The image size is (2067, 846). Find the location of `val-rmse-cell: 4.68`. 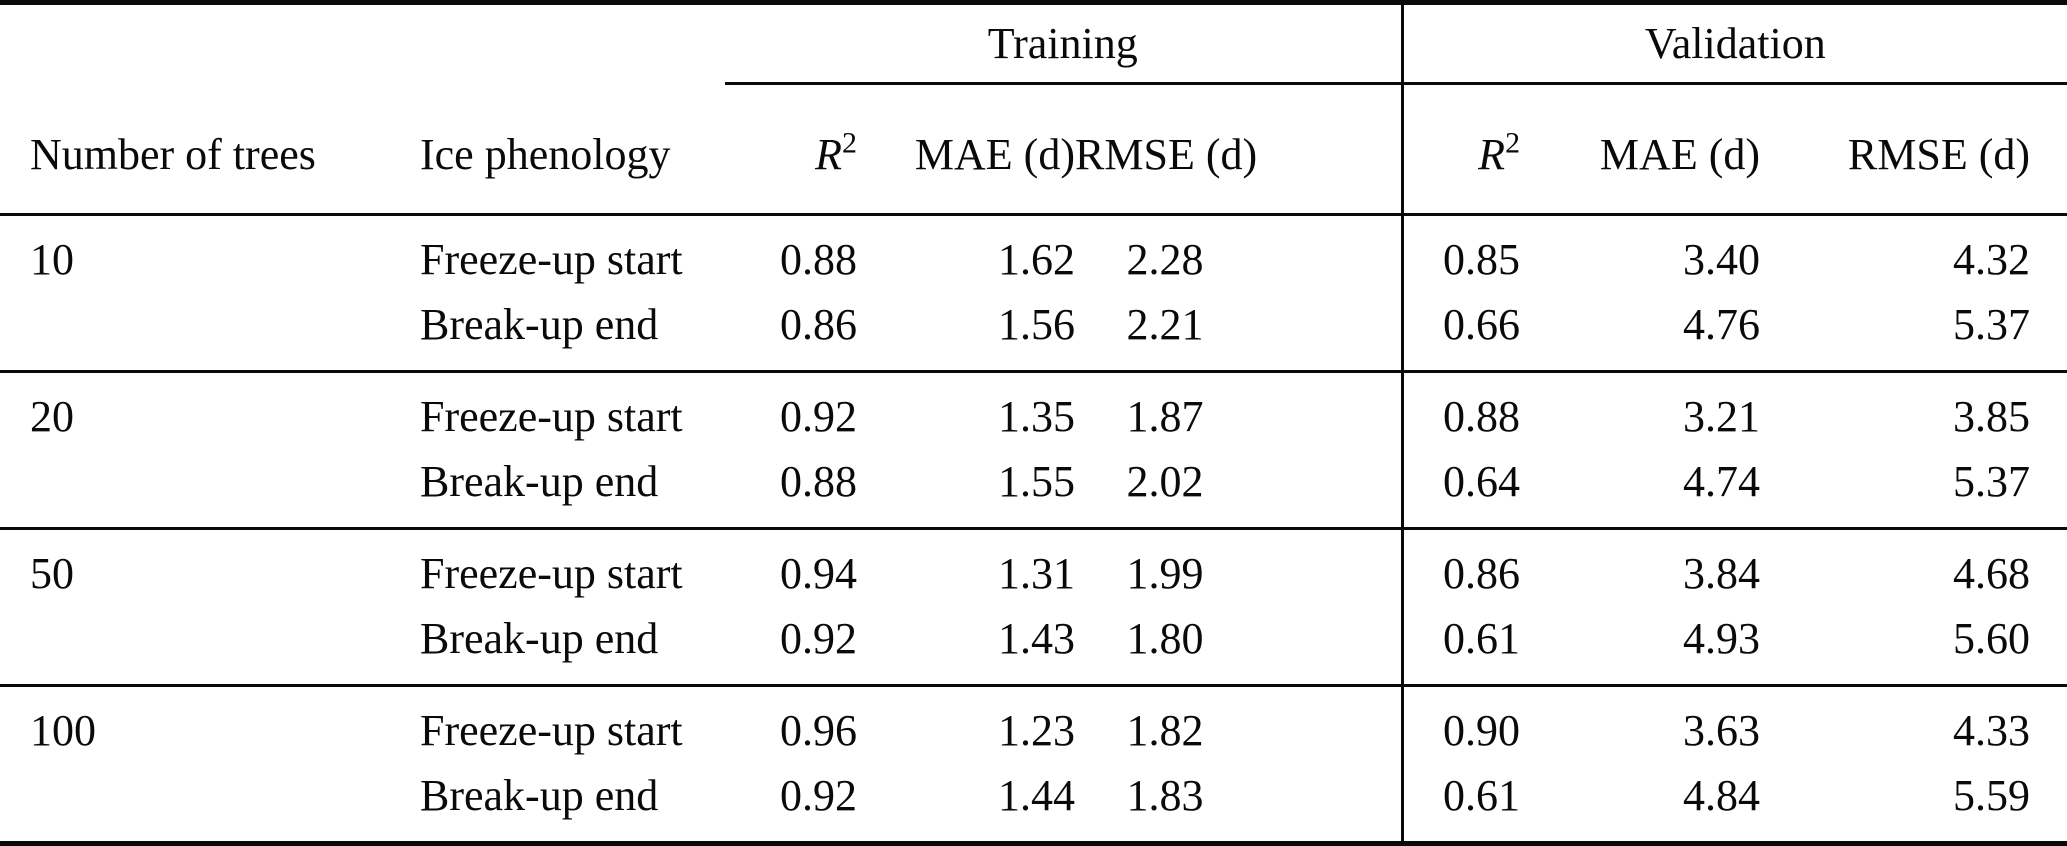

val-rmse-cell: 4.68 is located at coordinates (1992, 573).